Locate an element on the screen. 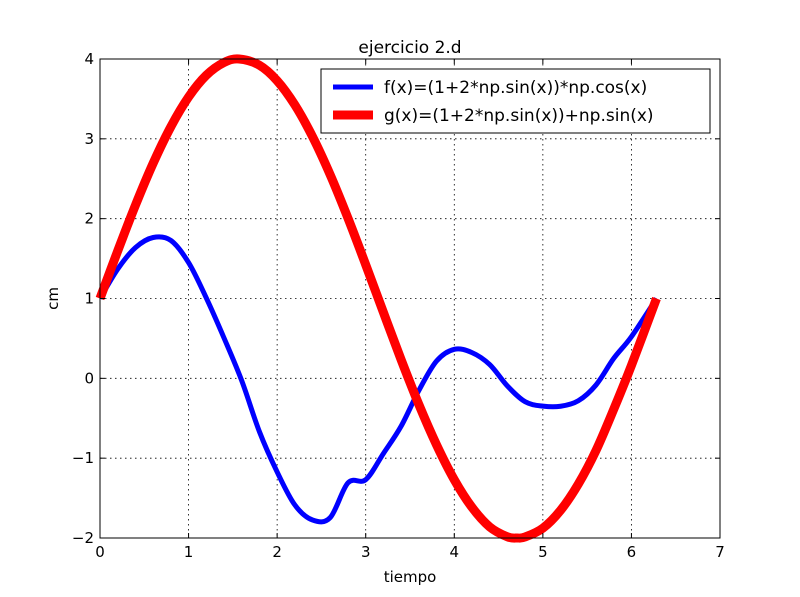 The height and width of the screenshot is (597, 800). x-tick-label: 5 is located at coordinates (543, 552).